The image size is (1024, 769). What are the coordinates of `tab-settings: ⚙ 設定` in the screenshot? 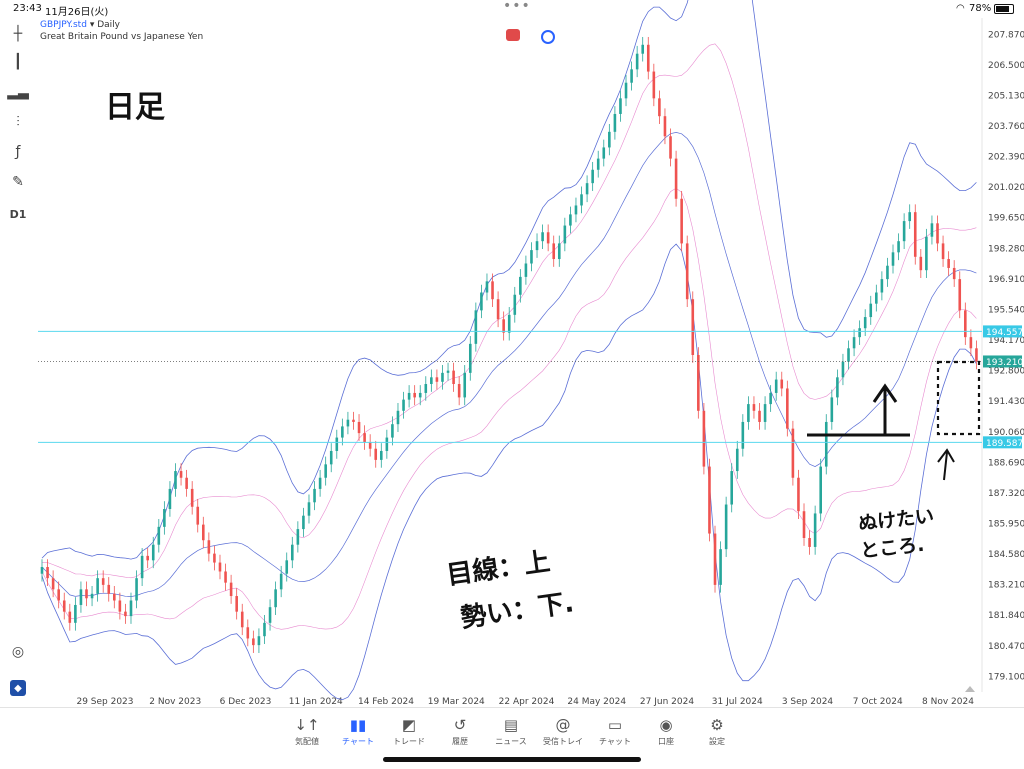 It's located at (717, 731).